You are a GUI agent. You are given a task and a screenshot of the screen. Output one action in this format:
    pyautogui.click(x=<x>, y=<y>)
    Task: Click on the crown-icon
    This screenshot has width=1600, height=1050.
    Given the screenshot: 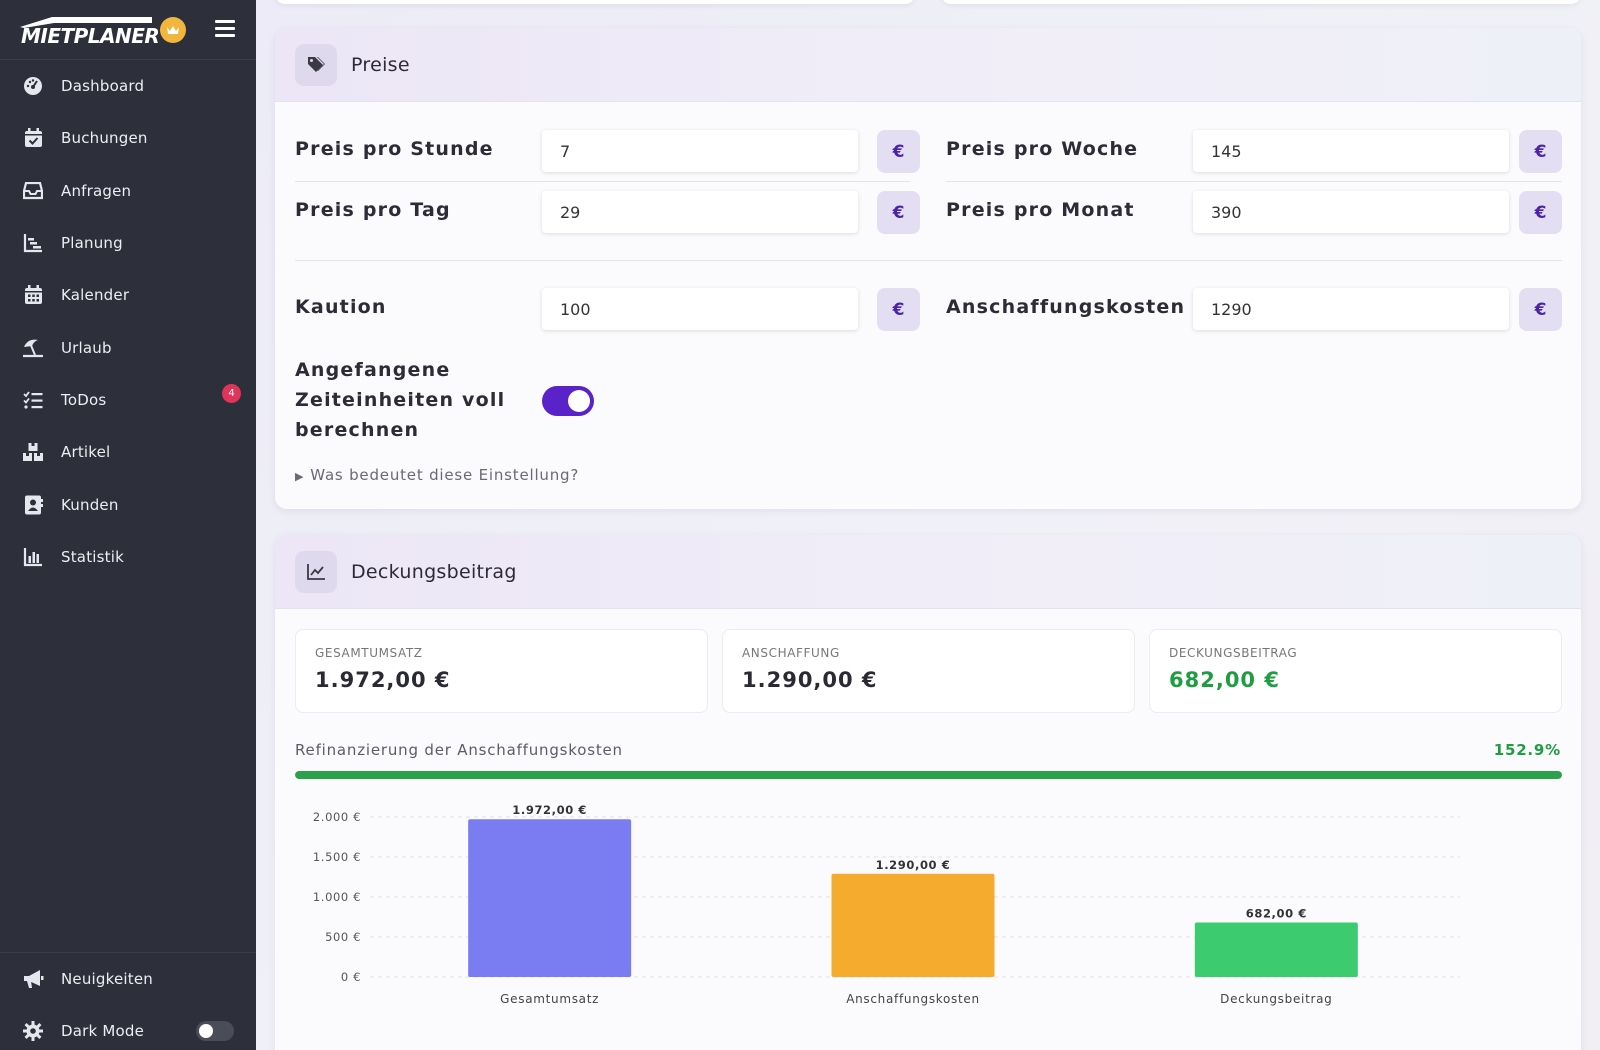 What is the action you would take?
    pyautogui.click(x=173, y=30)
    